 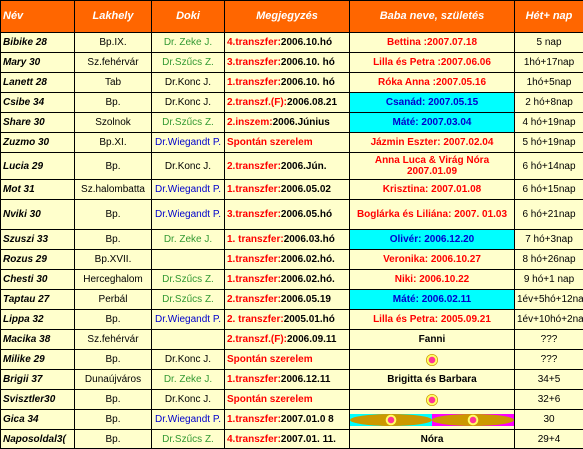 What do you see at coordinates (38, 260) in the screenshot?
I see `cell-nev: Rozus 29` at bounding box center [38, 260].